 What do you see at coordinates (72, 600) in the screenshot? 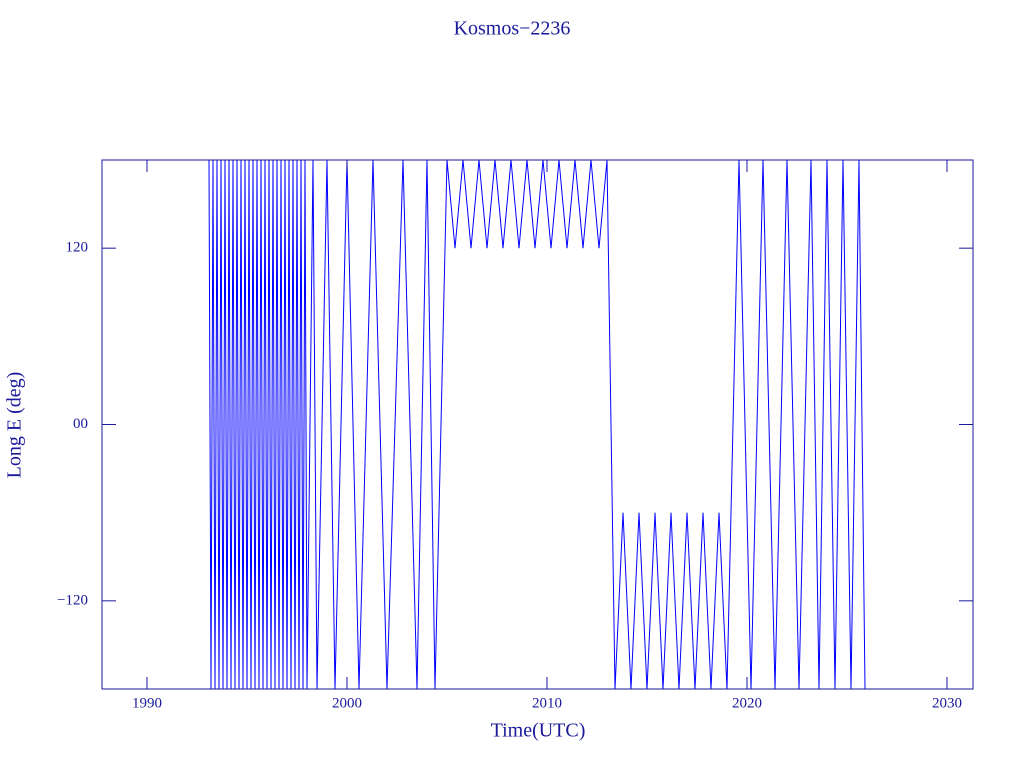
I see `y-tick-label: −120` at bounding box center [72, 600].